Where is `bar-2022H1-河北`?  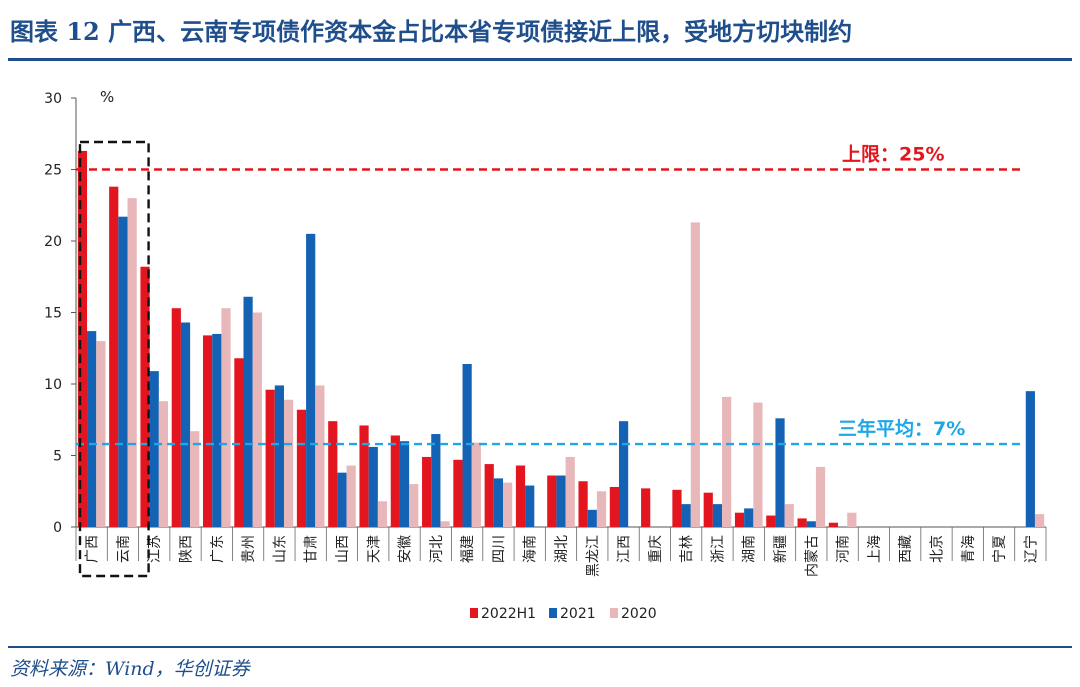
bar-2022H1-河北 is located at coordinates (427, 491).